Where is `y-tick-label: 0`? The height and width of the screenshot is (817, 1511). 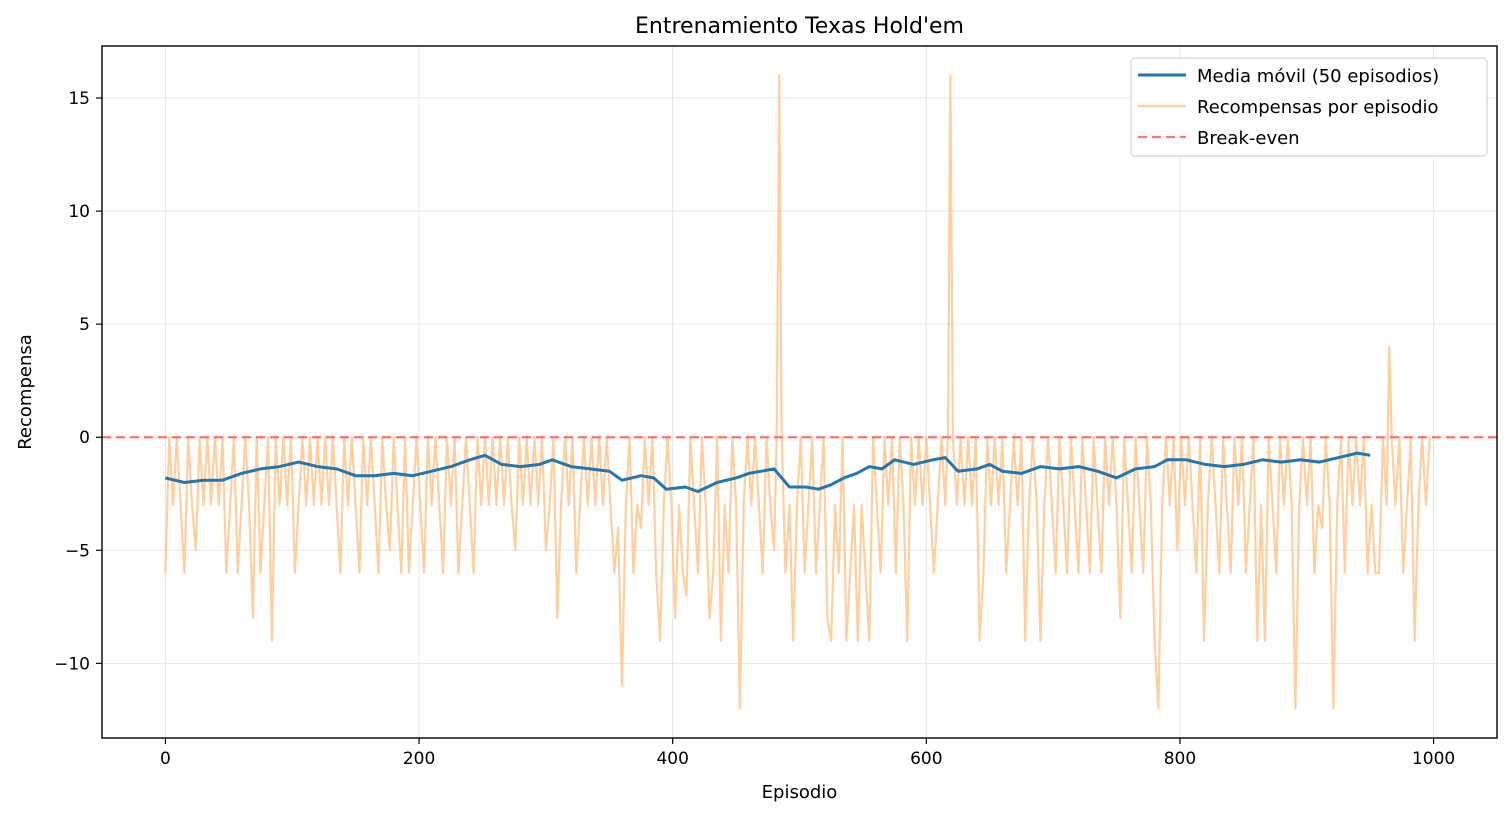
y-tick-label: 0 is located at coordinates (84, 438).